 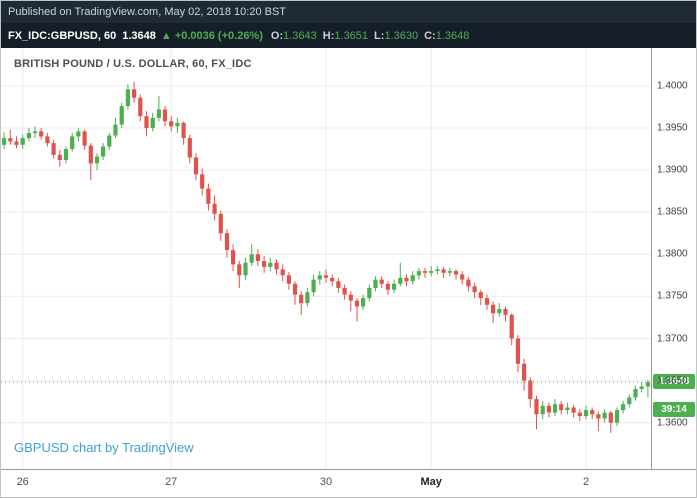 I want to click on up-arrow-icon: ▲, so click(x=166, y=35).